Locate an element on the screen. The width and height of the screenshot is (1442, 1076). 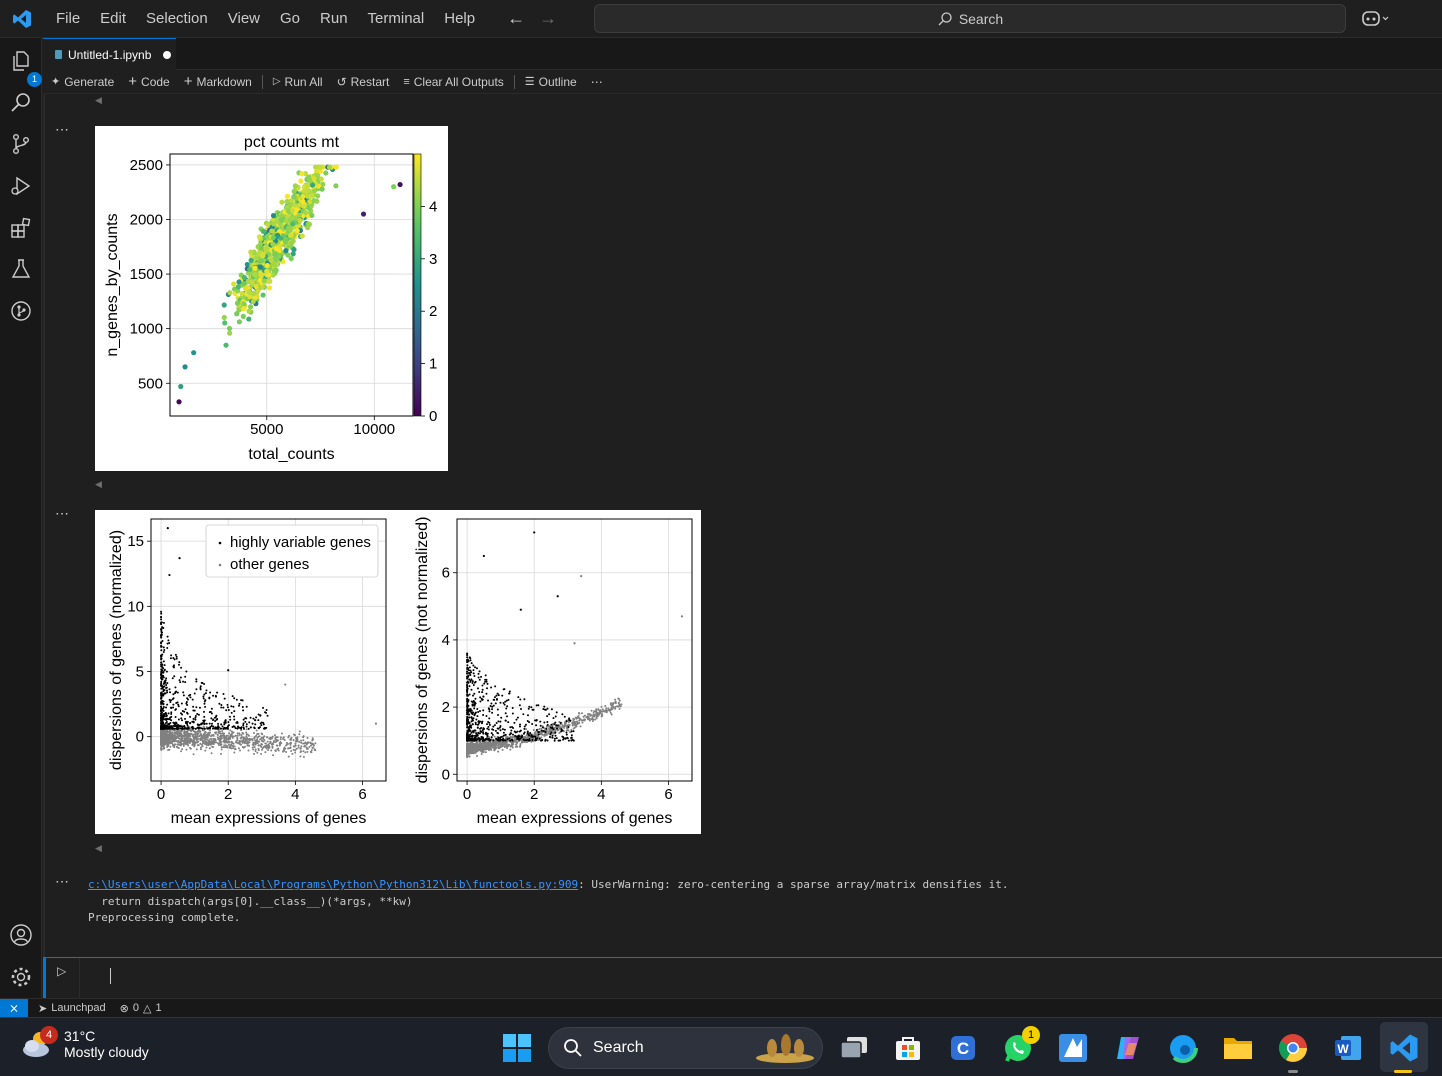
unsaved-dot-icon is located at coordinates (167, 54).